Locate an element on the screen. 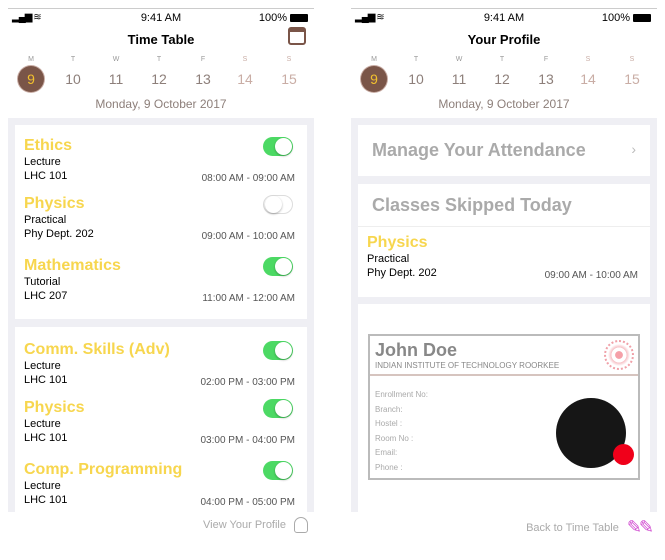 This screenshot has height=560, width=665. user-icon is located at coordinates (301, 525).